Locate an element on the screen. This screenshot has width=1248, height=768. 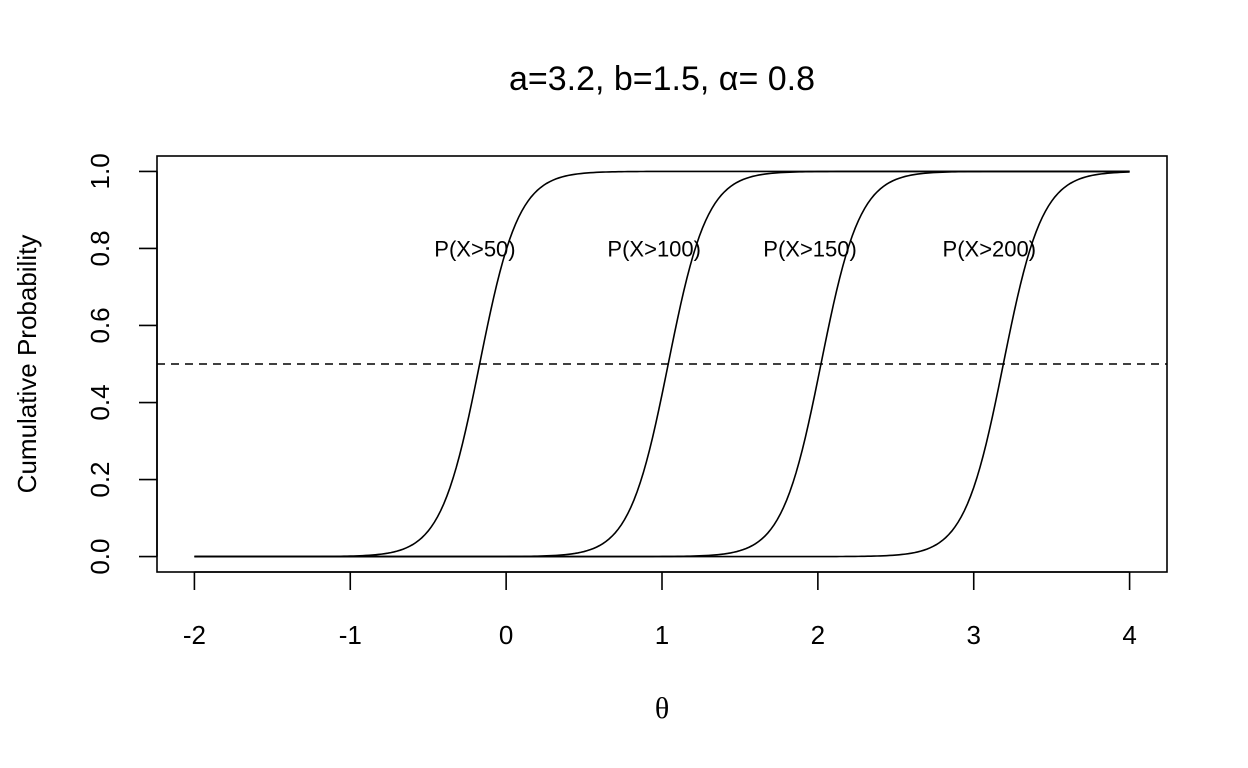
y-axis: 0.0 0.2 0.4 0.6 0.8 1.0 is located at coordinates (121, 364).